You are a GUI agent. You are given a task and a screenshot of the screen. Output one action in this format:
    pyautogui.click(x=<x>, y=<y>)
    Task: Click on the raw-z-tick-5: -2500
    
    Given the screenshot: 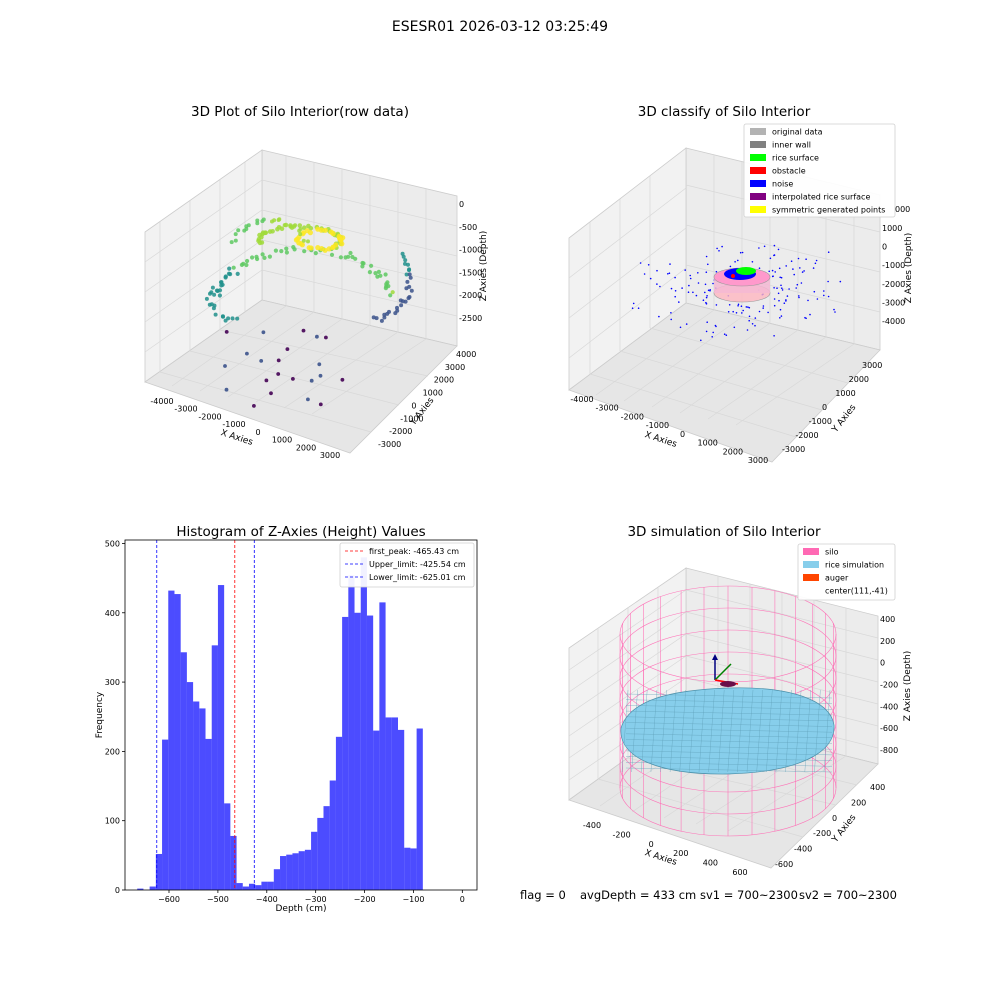 What is the action you would take?
    pyautogui.click(x=470, y=318)
    